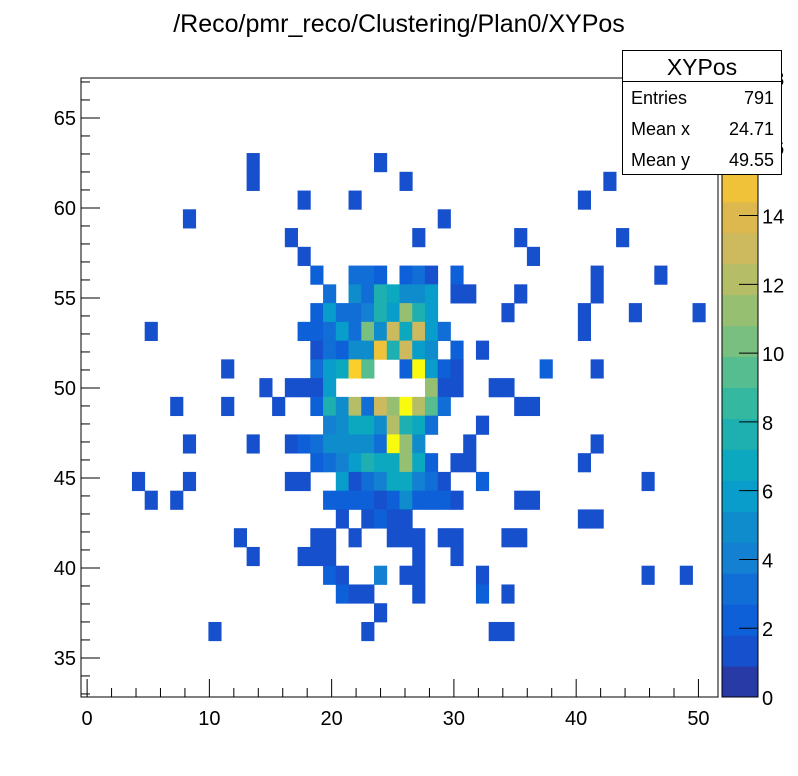 The image size is (798, 776). Describe the element at coordinates (702, 66) in the screenshot. I see `stats-name: XYPos` at that location.